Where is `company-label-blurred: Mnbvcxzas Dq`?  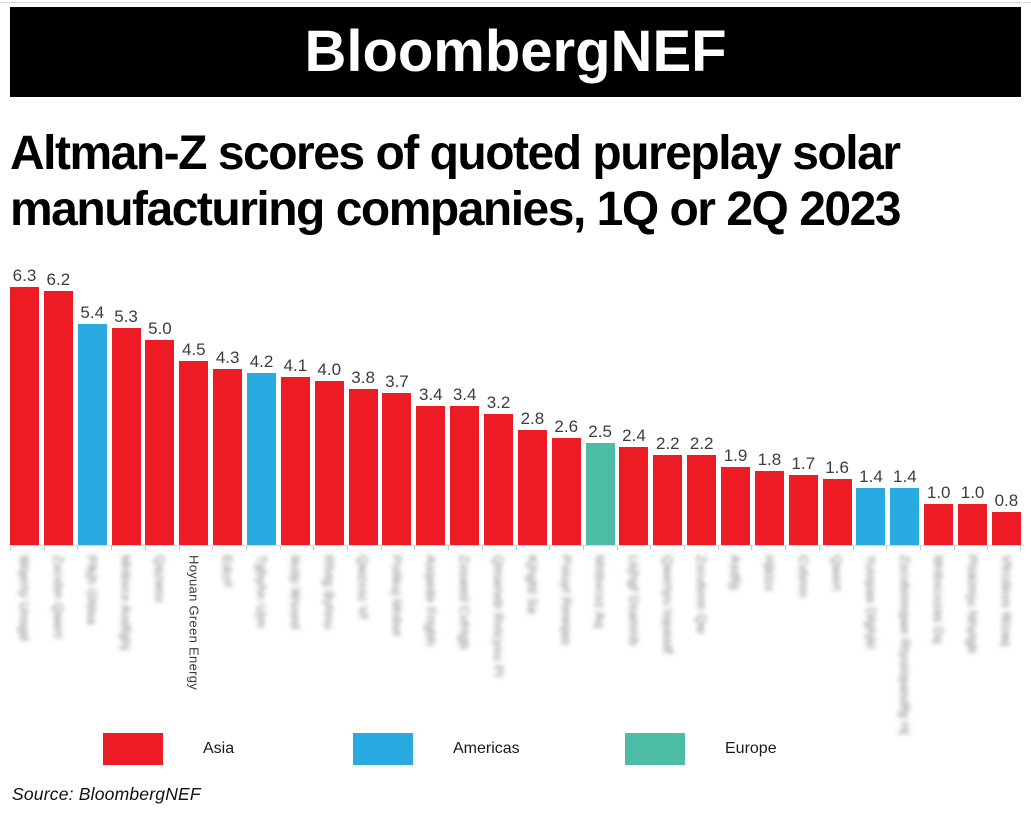 company-label-blurred: Mnbvcxzas Dq is located at coordinates (939, 599).